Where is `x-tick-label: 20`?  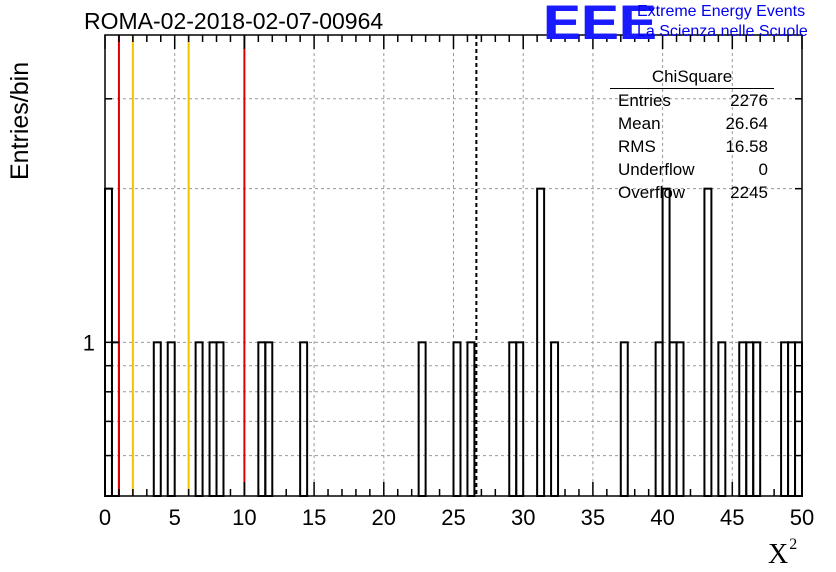
x-tick-label: 20 is located at coordinates (384, 517).